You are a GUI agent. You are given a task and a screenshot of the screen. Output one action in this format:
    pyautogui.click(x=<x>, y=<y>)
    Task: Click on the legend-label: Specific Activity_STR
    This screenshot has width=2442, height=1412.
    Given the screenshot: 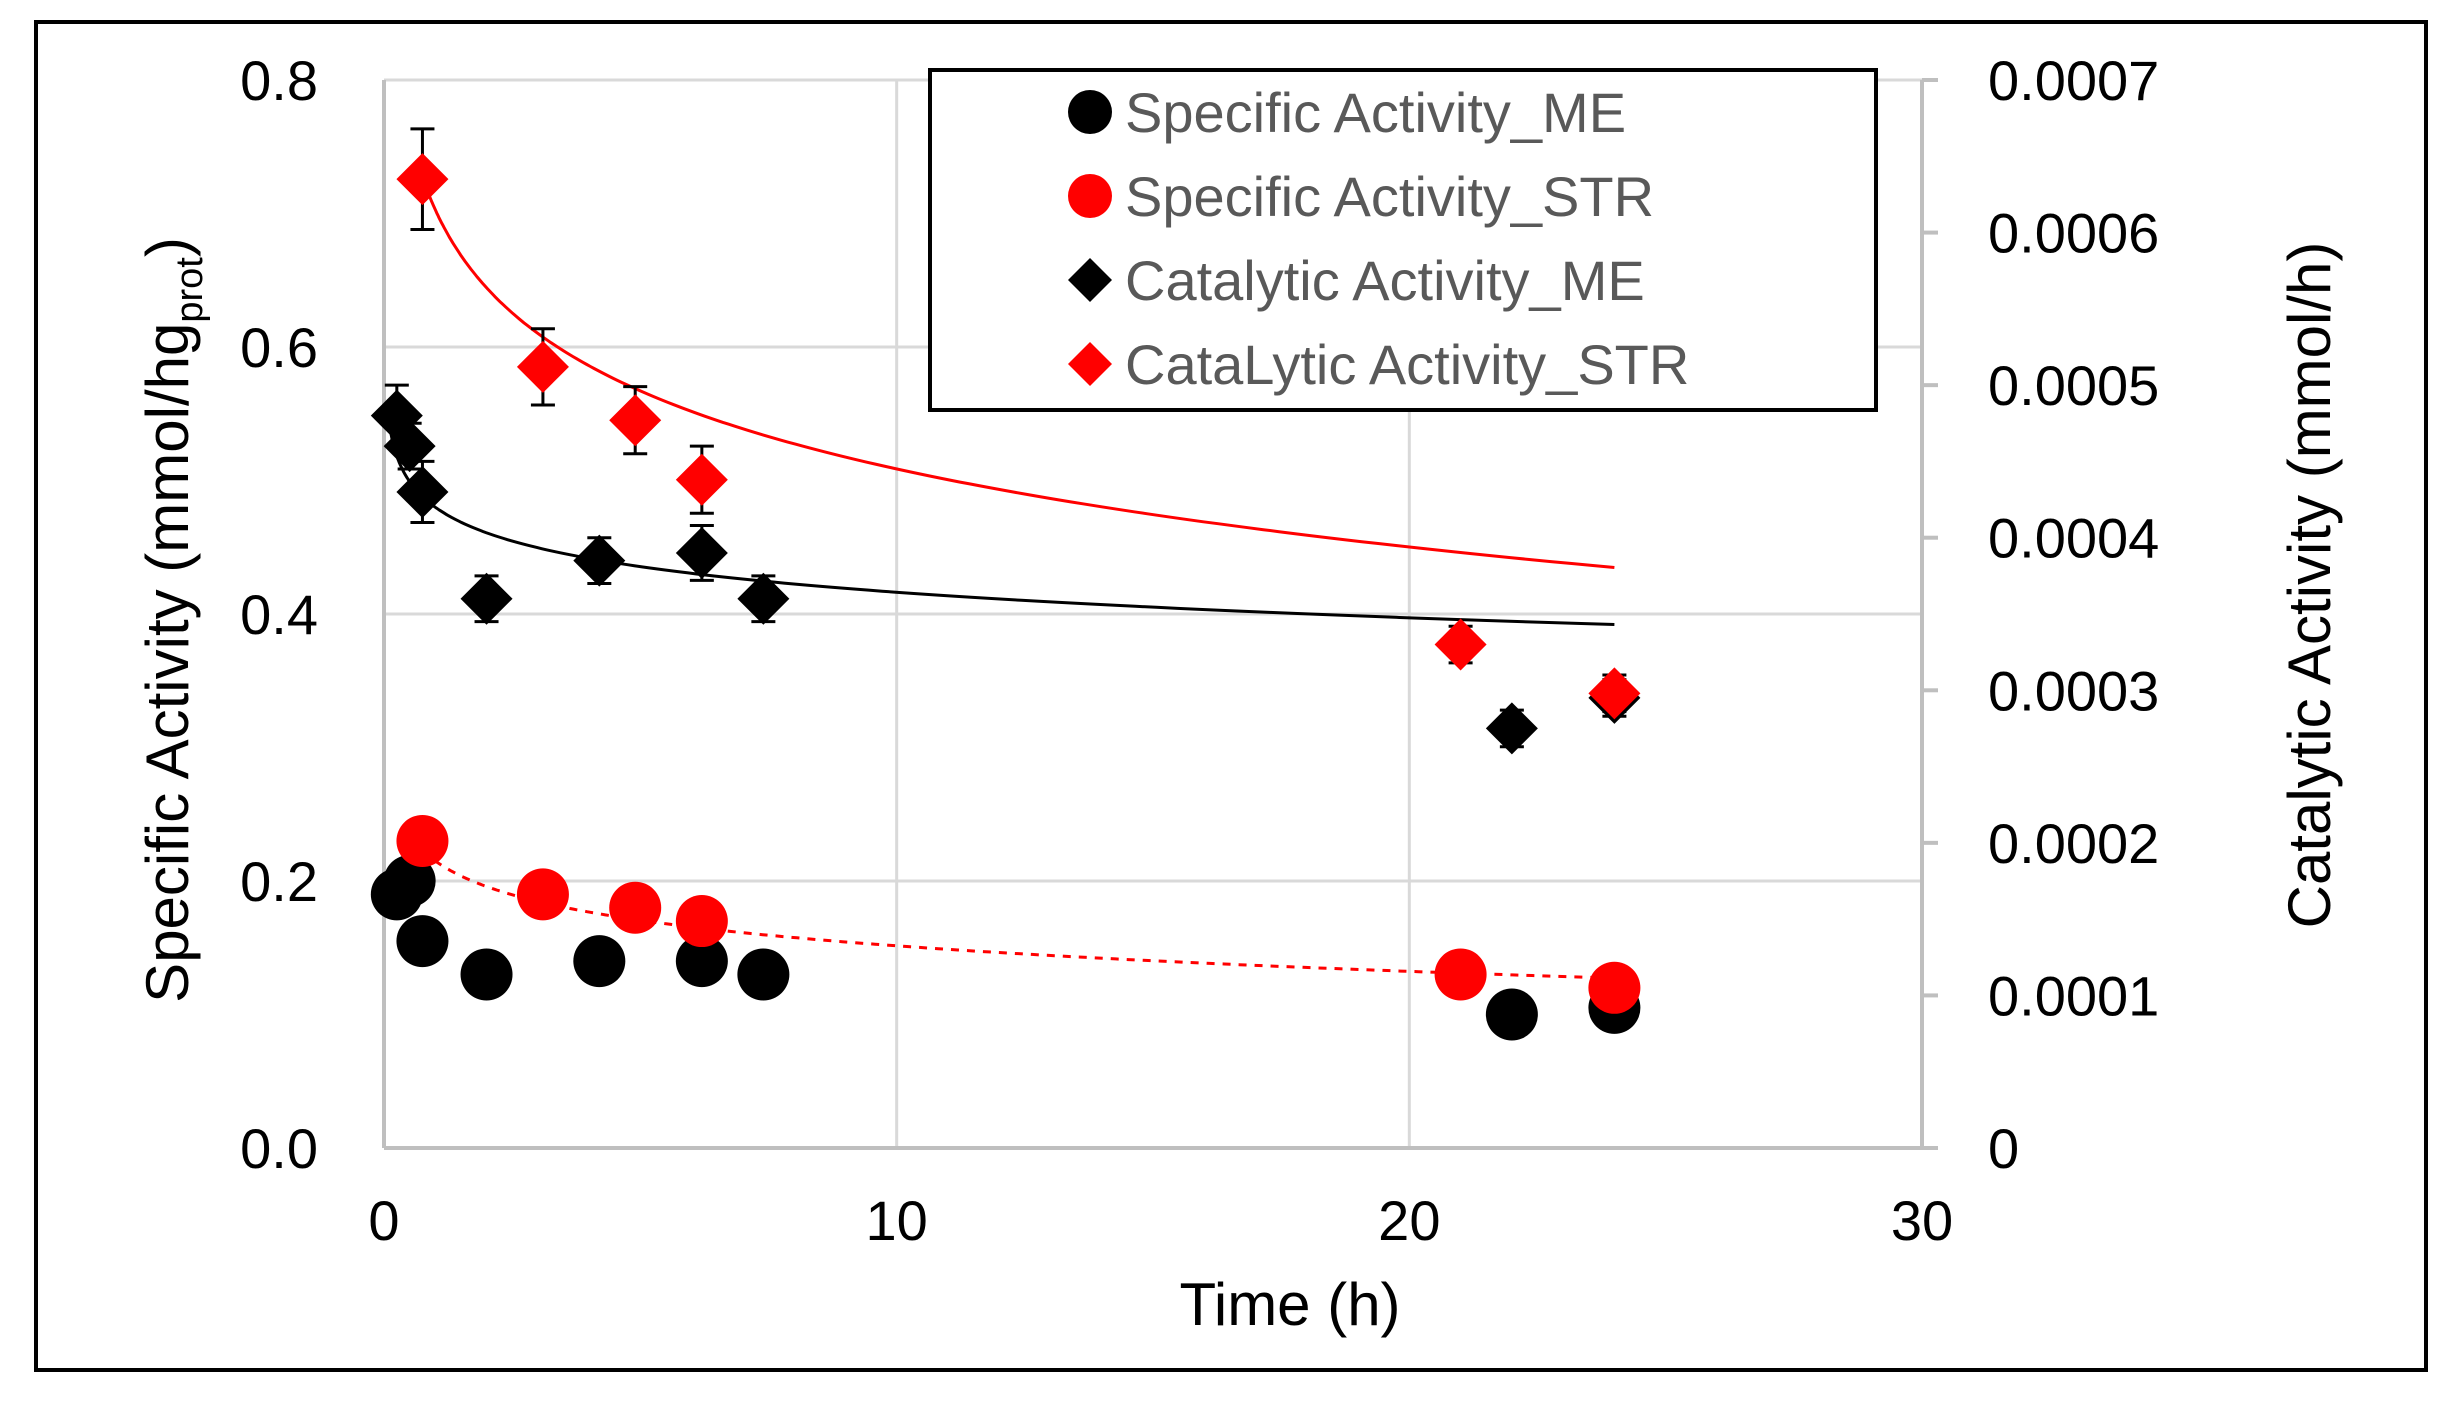 What is the action you would take?
    pyautogui.click(x=1389, y=196)
    